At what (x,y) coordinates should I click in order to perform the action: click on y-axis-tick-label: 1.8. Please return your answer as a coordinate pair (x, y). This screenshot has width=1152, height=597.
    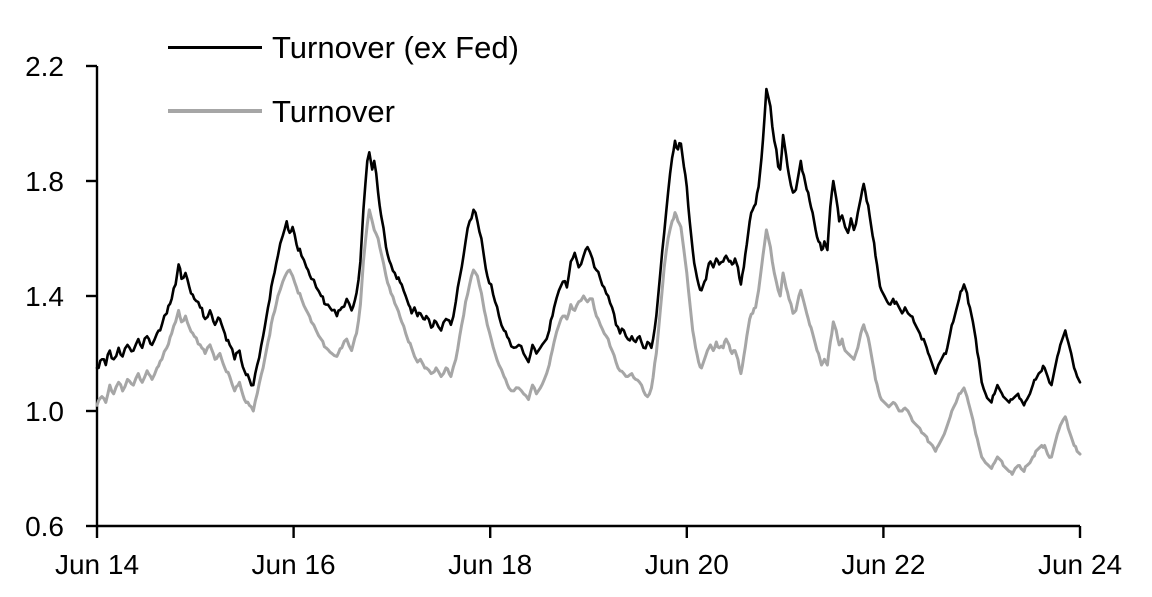
    Looking at the image, I should click on (44, 181).